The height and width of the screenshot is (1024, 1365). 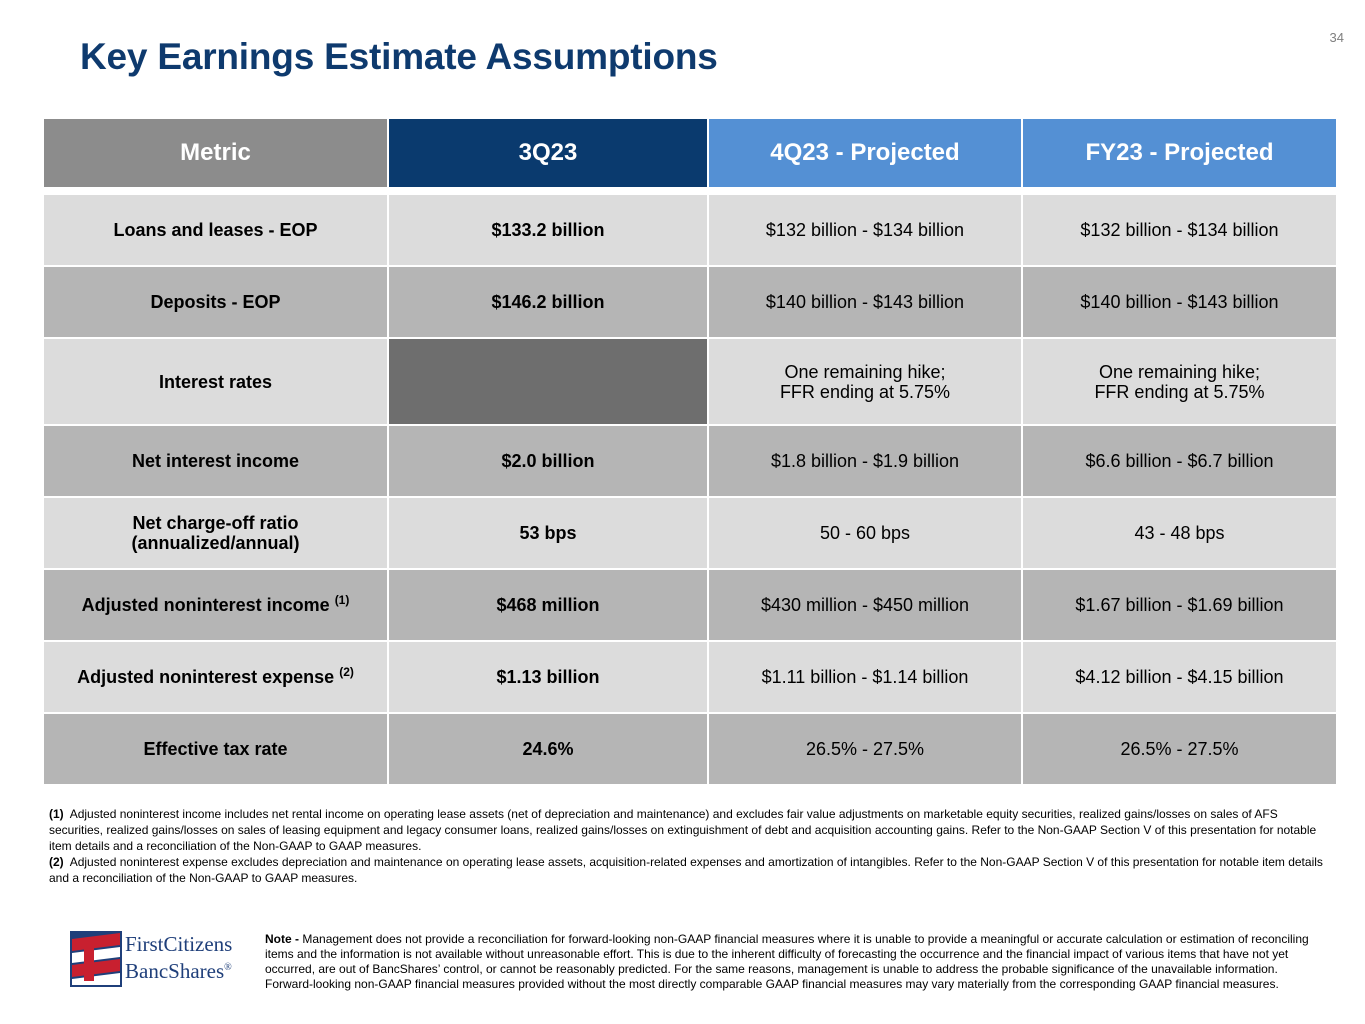 I want to click on footnote-ref: (2), so click(x=346, y=672).